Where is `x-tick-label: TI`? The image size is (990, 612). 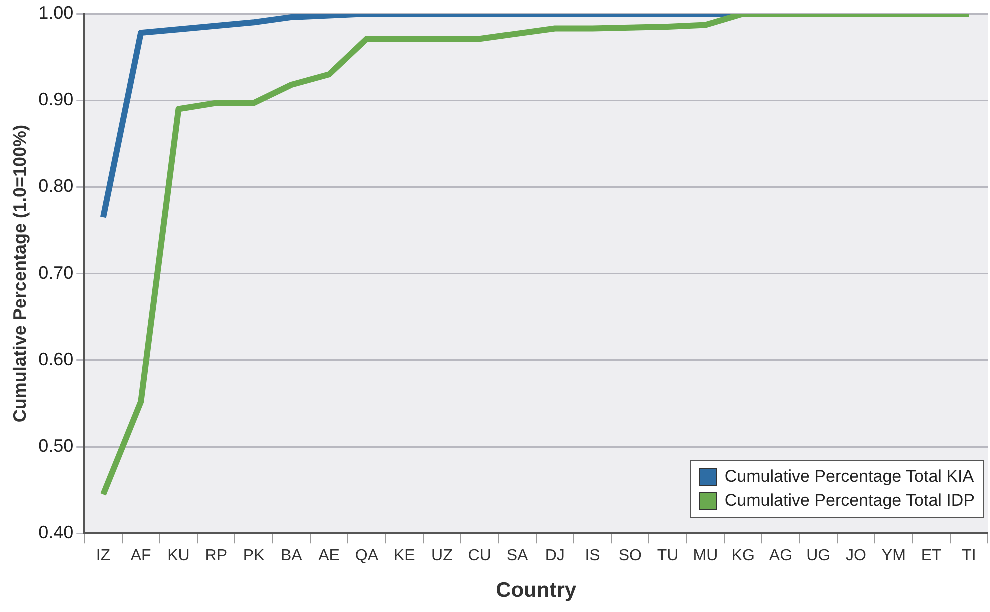 x-tick-label: TI is located at coordinates (969, 556).